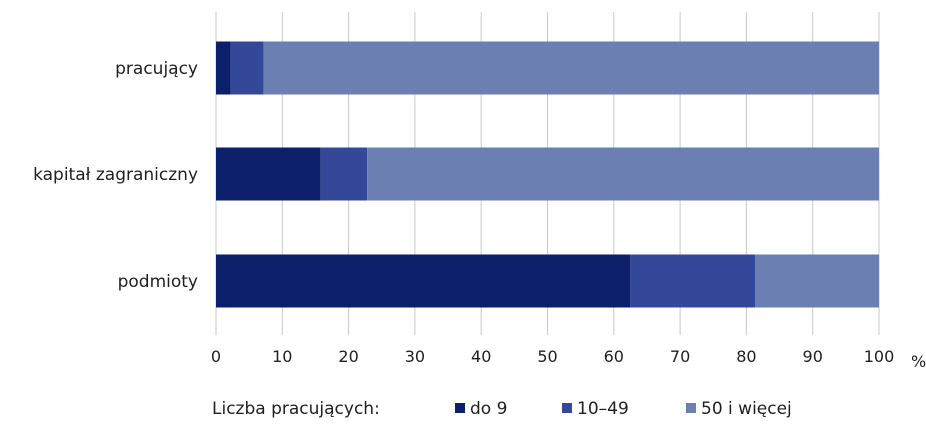  I want to click on x-tick-label: 0, so click(216, 356).